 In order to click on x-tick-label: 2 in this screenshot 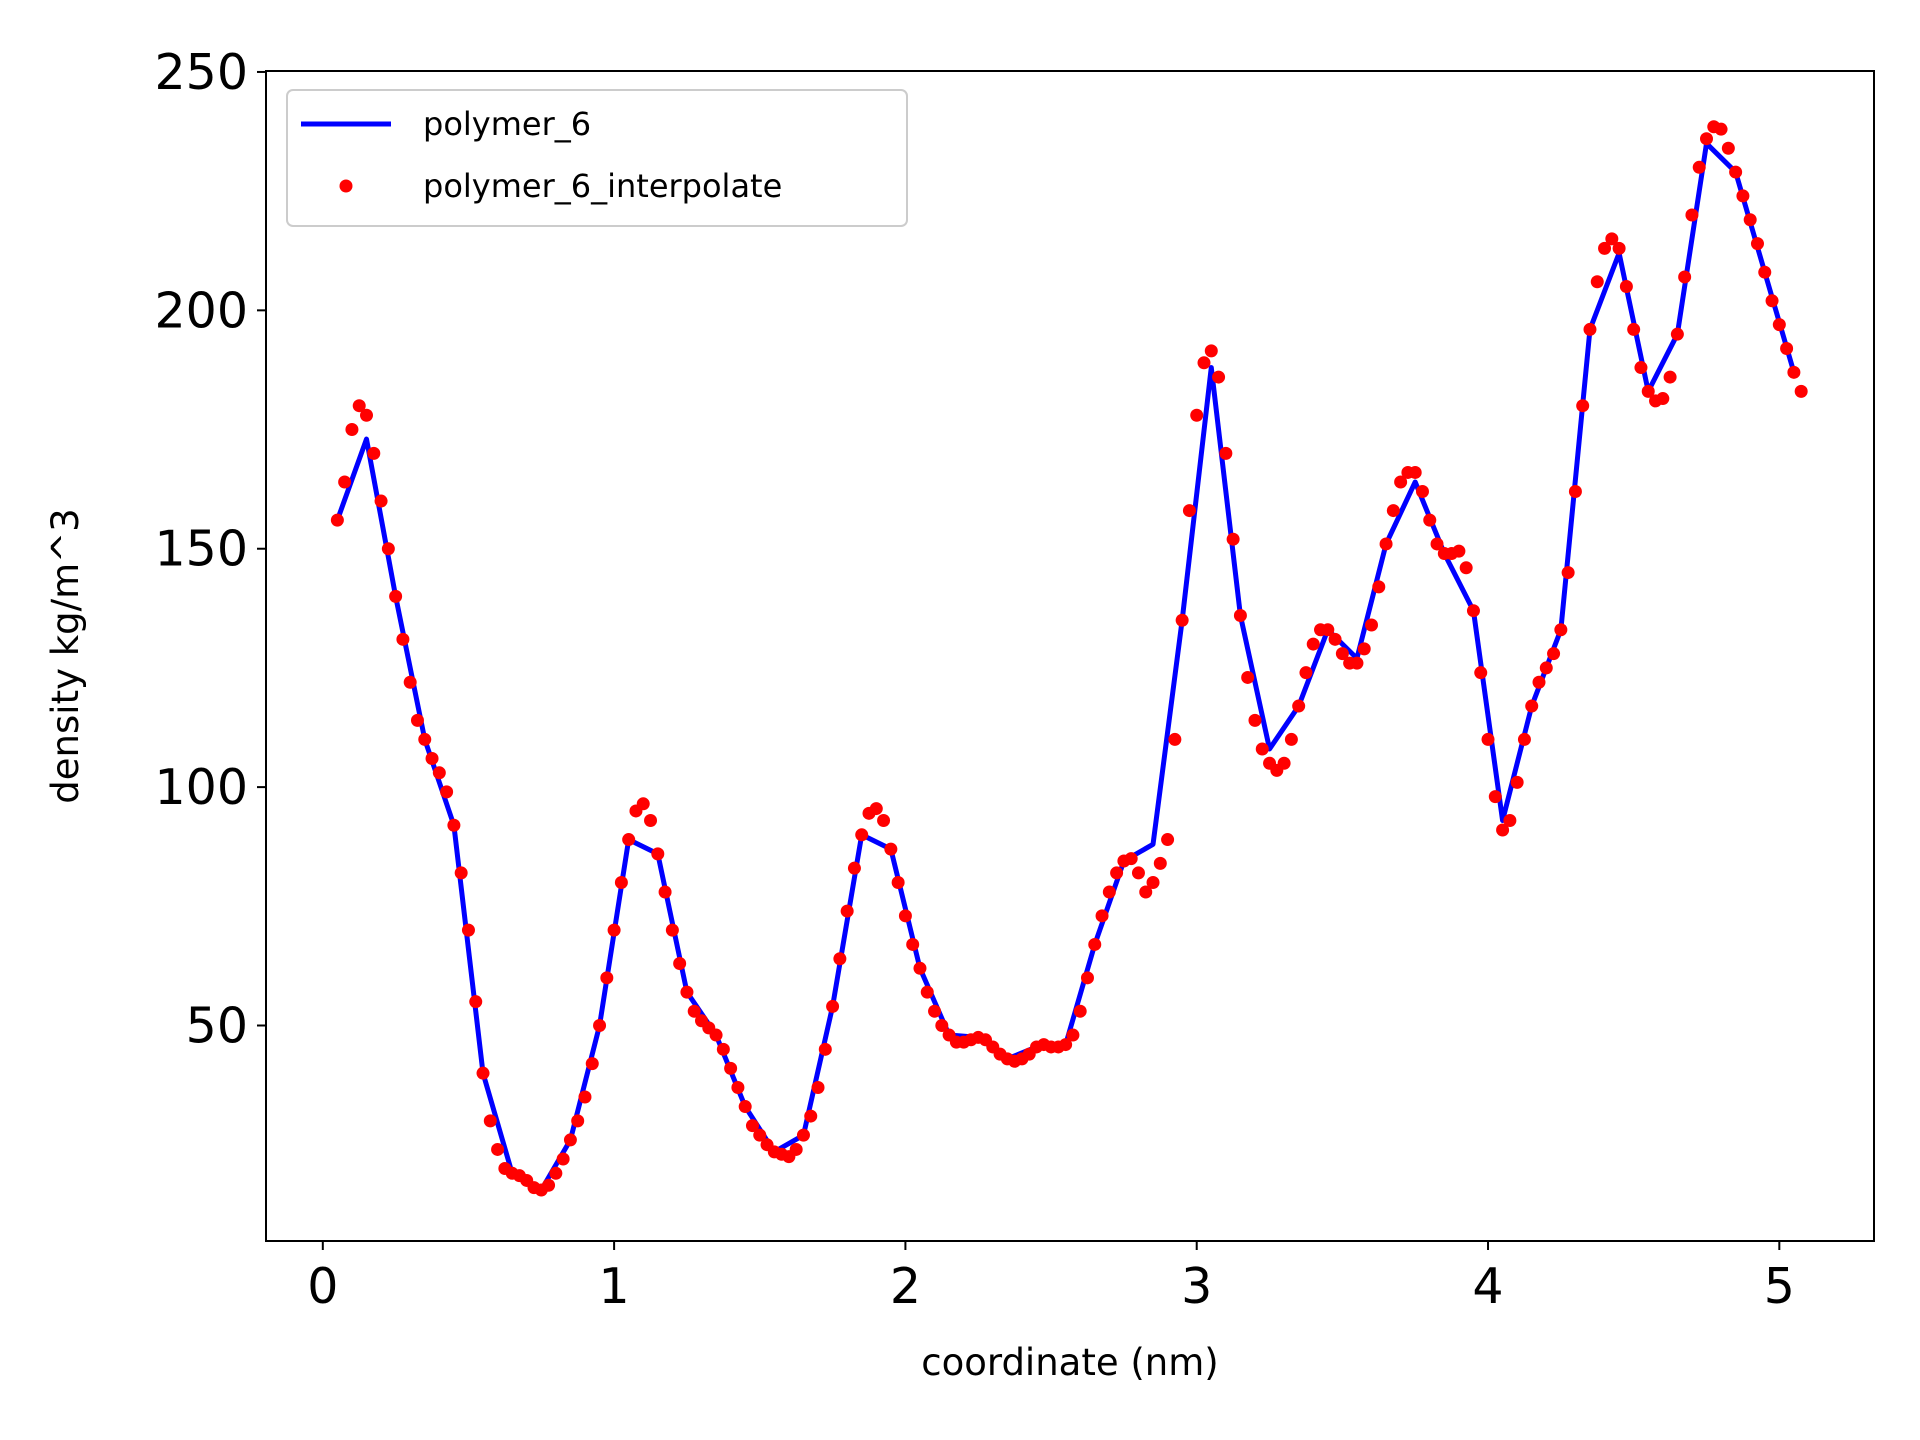, I will do `click(905, 1286)`.